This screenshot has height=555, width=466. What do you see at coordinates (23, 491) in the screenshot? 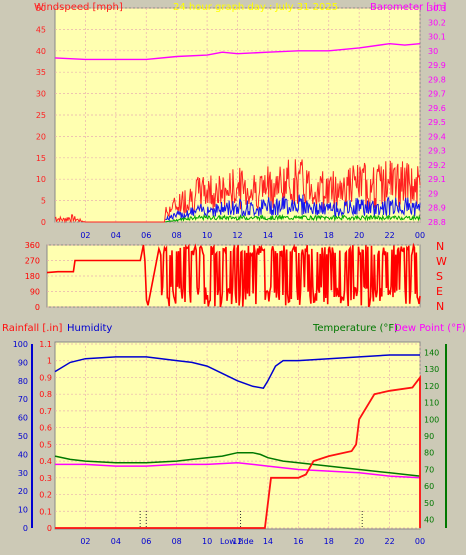
I see `humidity-tick-20: 20` at bounding box center [23, 491].